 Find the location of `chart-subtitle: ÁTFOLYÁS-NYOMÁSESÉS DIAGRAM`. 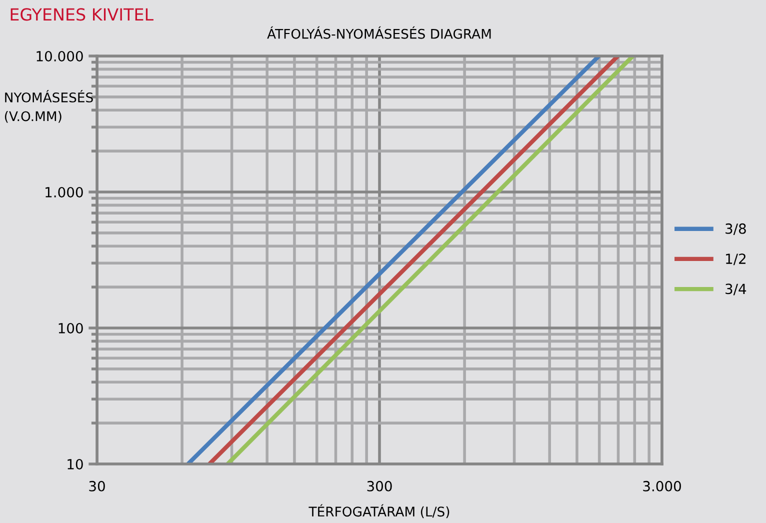

chart-subtitle: ÁTFOLYÁS-NYOMÁSESÉS DIAGRAM is located at coordinates (379, 32).